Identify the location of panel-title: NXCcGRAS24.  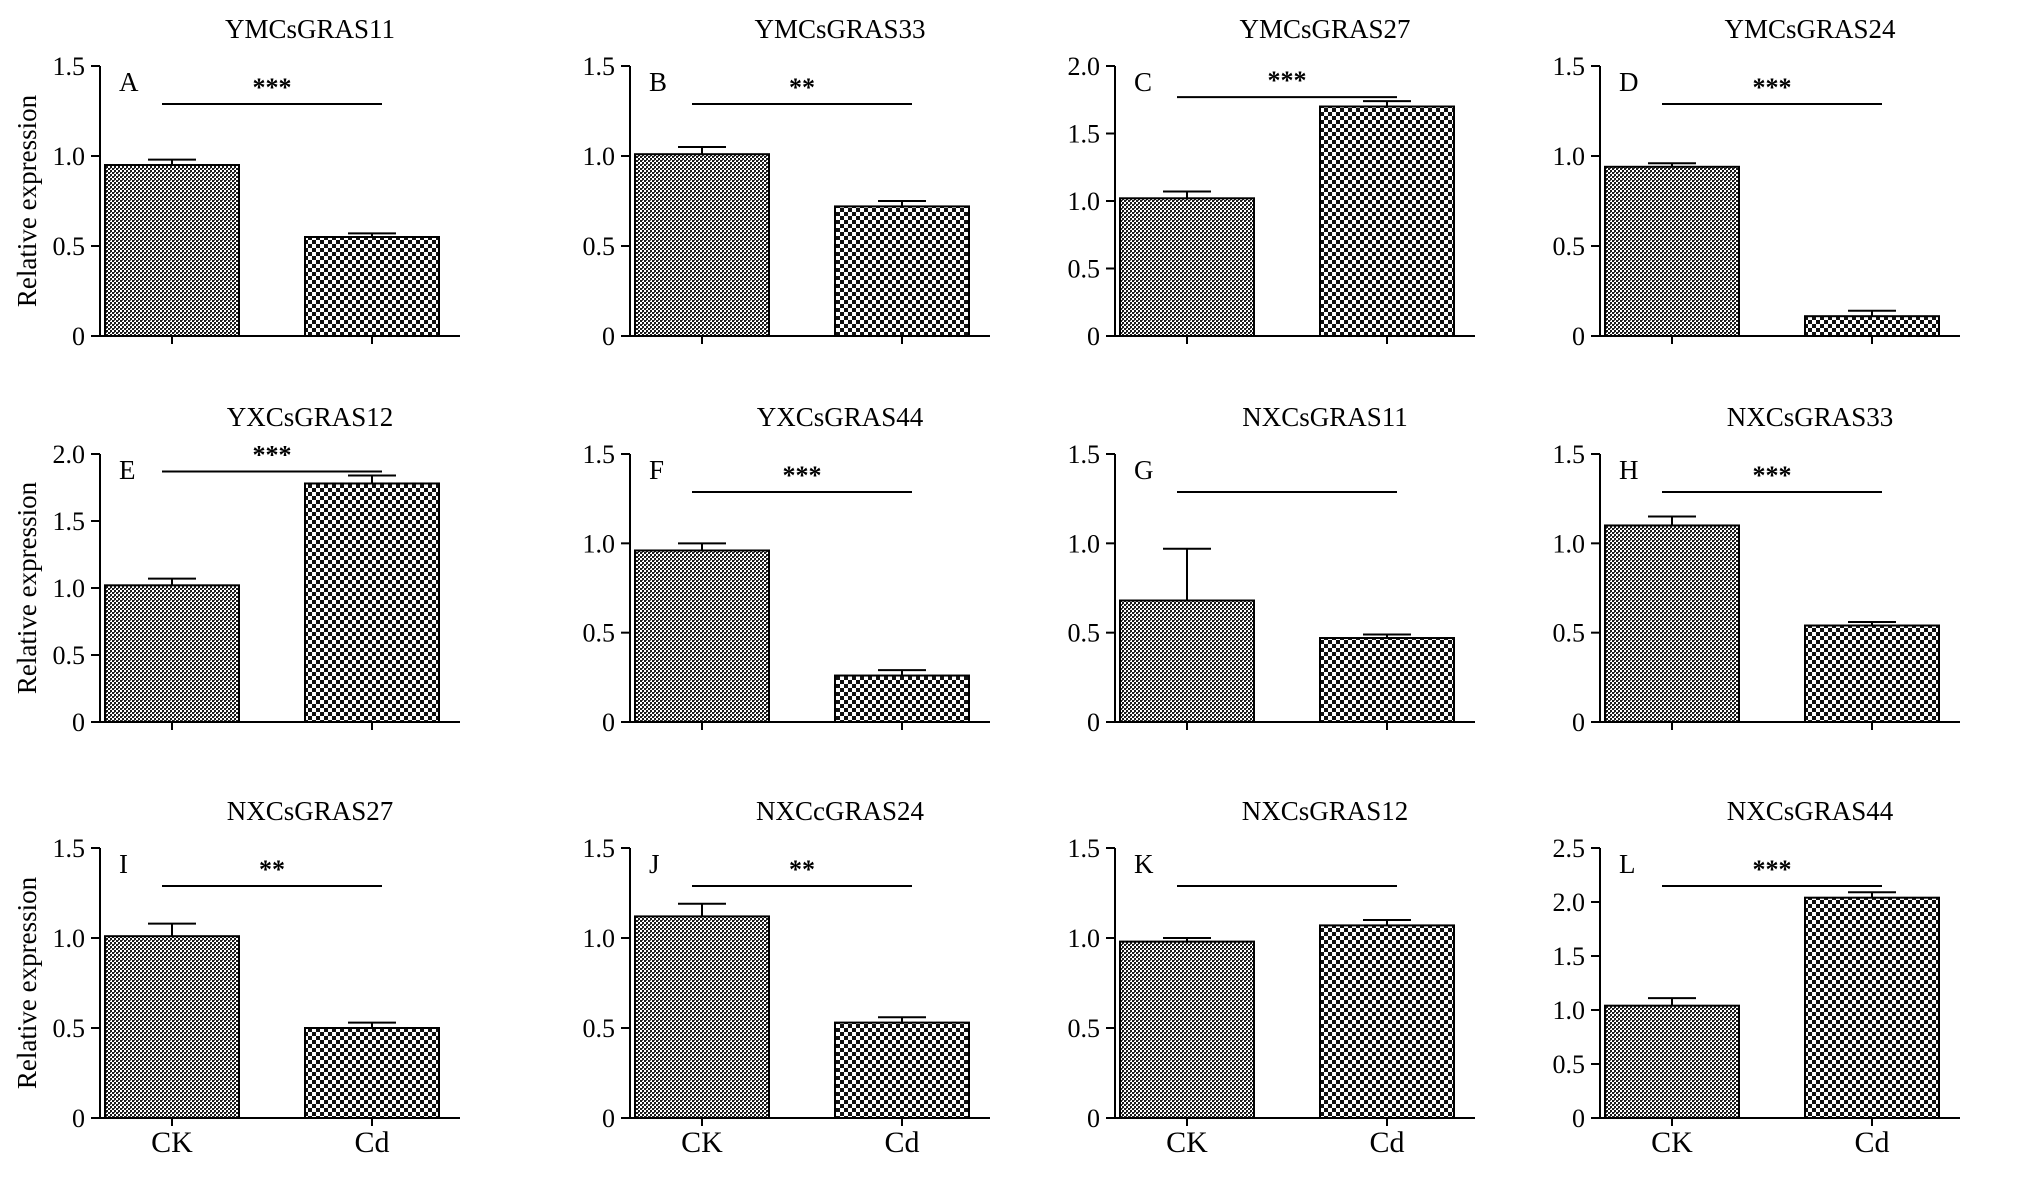
(840, 811).